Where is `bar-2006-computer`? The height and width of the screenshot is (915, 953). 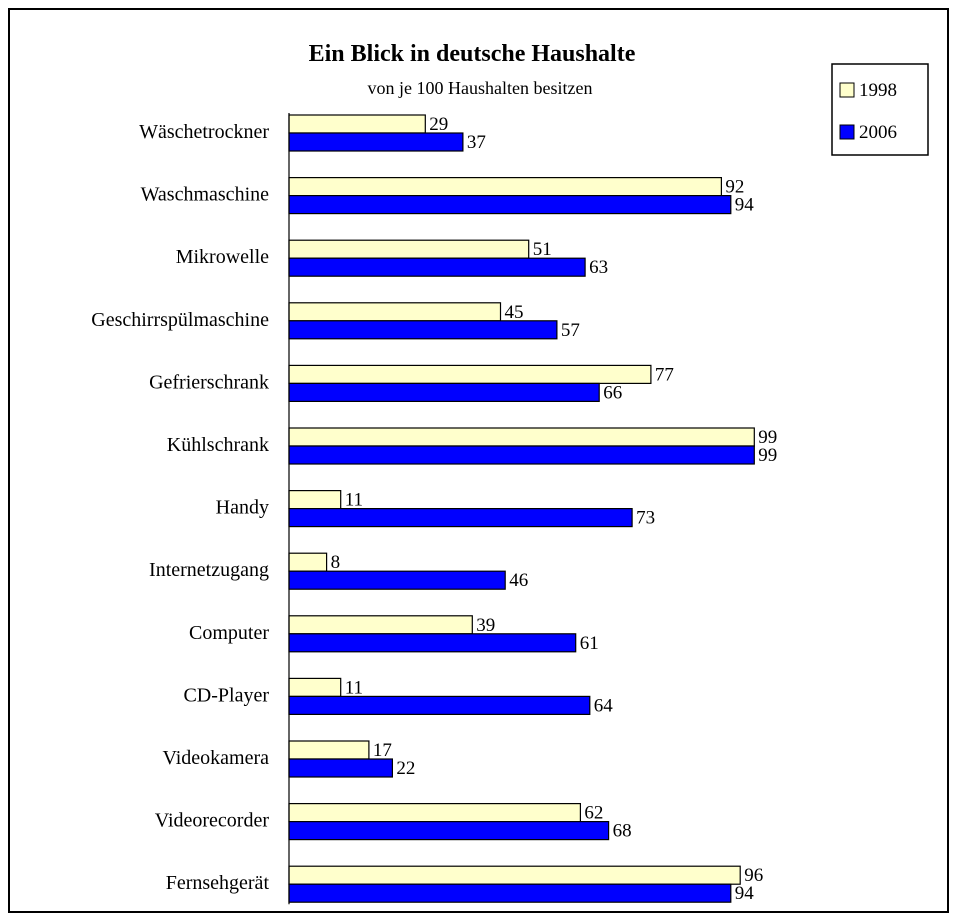
bar-2006-computer is located at coordinates (432, 643).